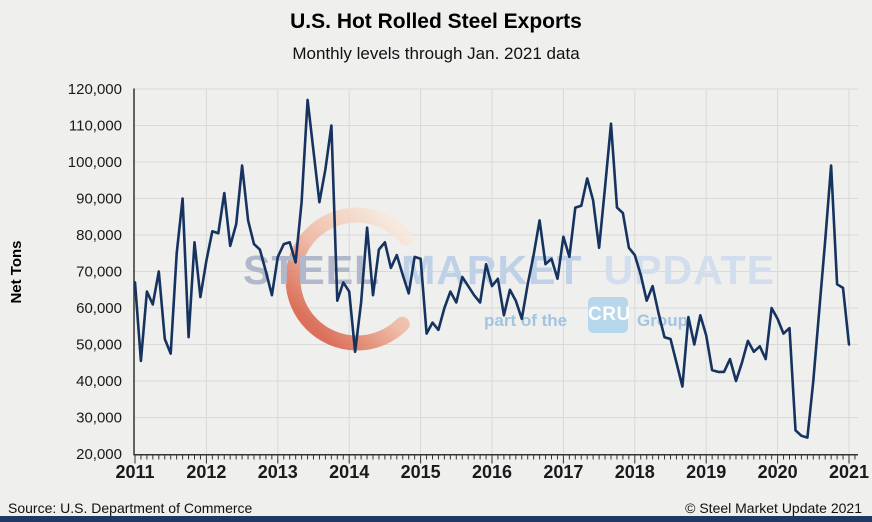 The image size is (872, 522). I want to click on x-axis-year-label: 2014, so click(349, 472).